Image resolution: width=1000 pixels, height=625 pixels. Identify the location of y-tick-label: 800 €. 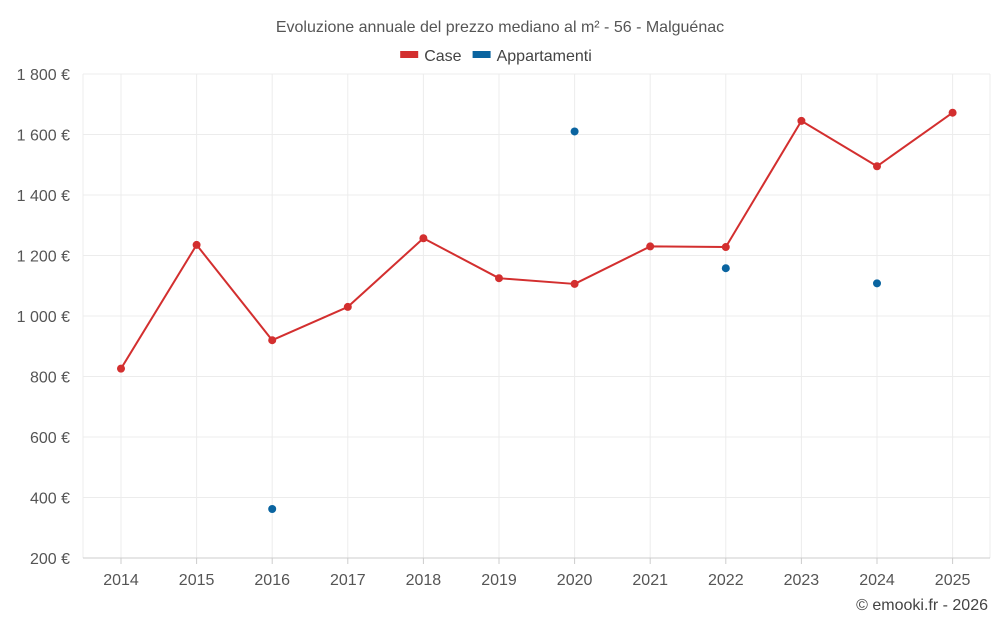
(50, 378).